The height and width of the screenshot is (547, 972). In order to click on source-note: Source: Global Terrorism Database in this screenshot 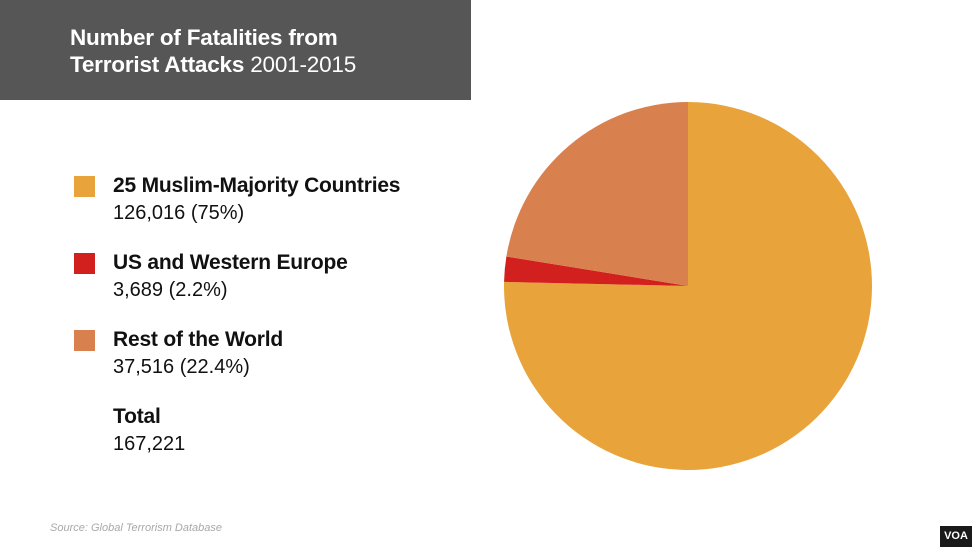, I will do `click(136, 528)`.